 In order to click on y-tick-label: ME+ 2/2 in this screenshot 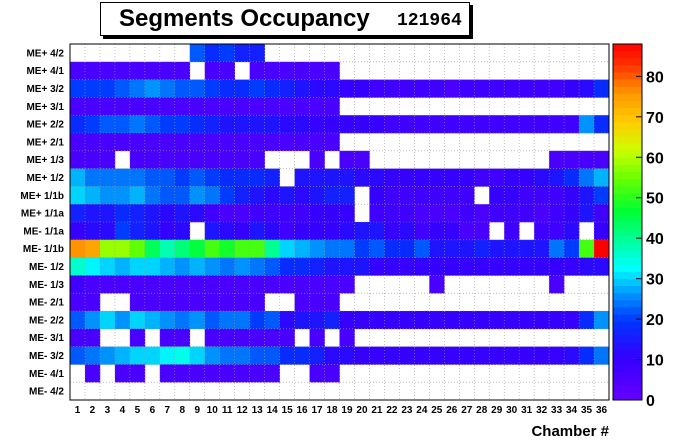, I will do `click(45, 125)`.